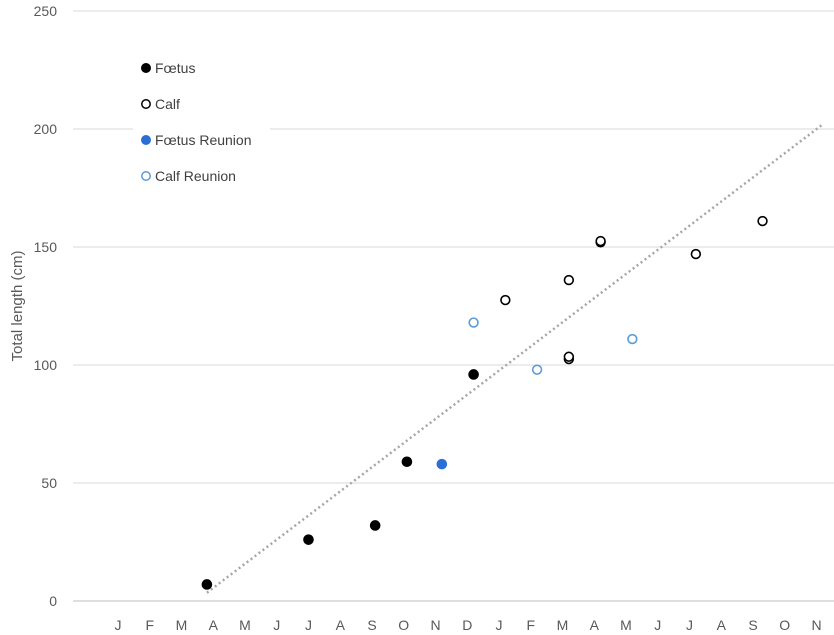  Describe the element at coordinates (722, 625) in the screenshot. I see `x-tick-label-19: A` at that location.